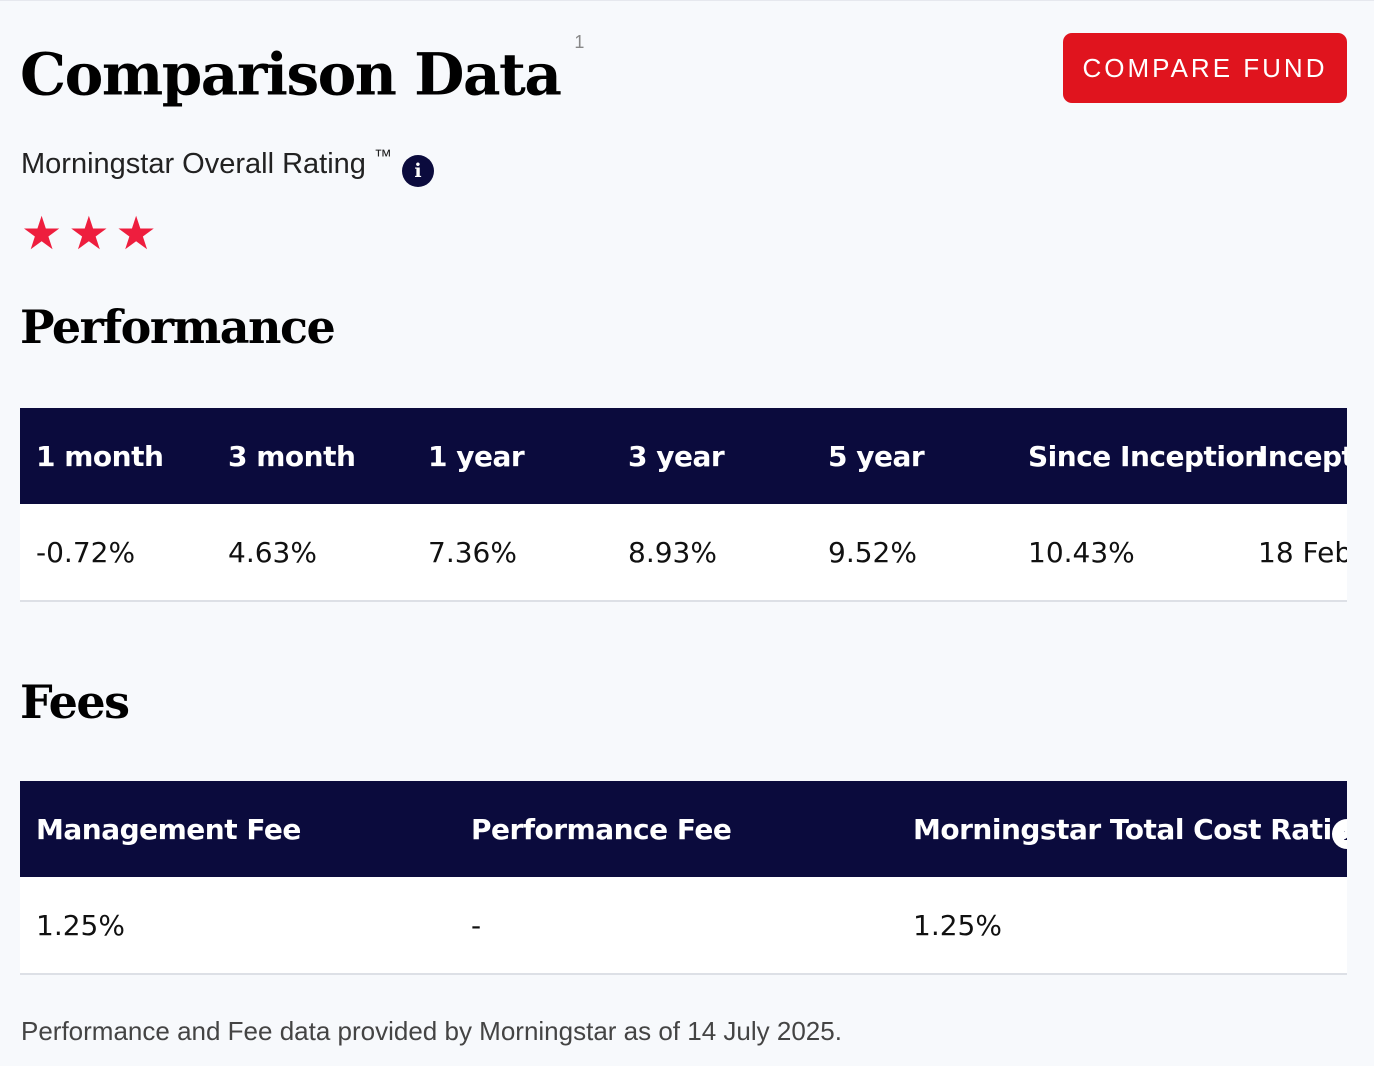 The image size is (1374, 1066). Describe the element at coordinates (672, 552) in the screenshot. I see `table-cell: 8.93%` at that location.